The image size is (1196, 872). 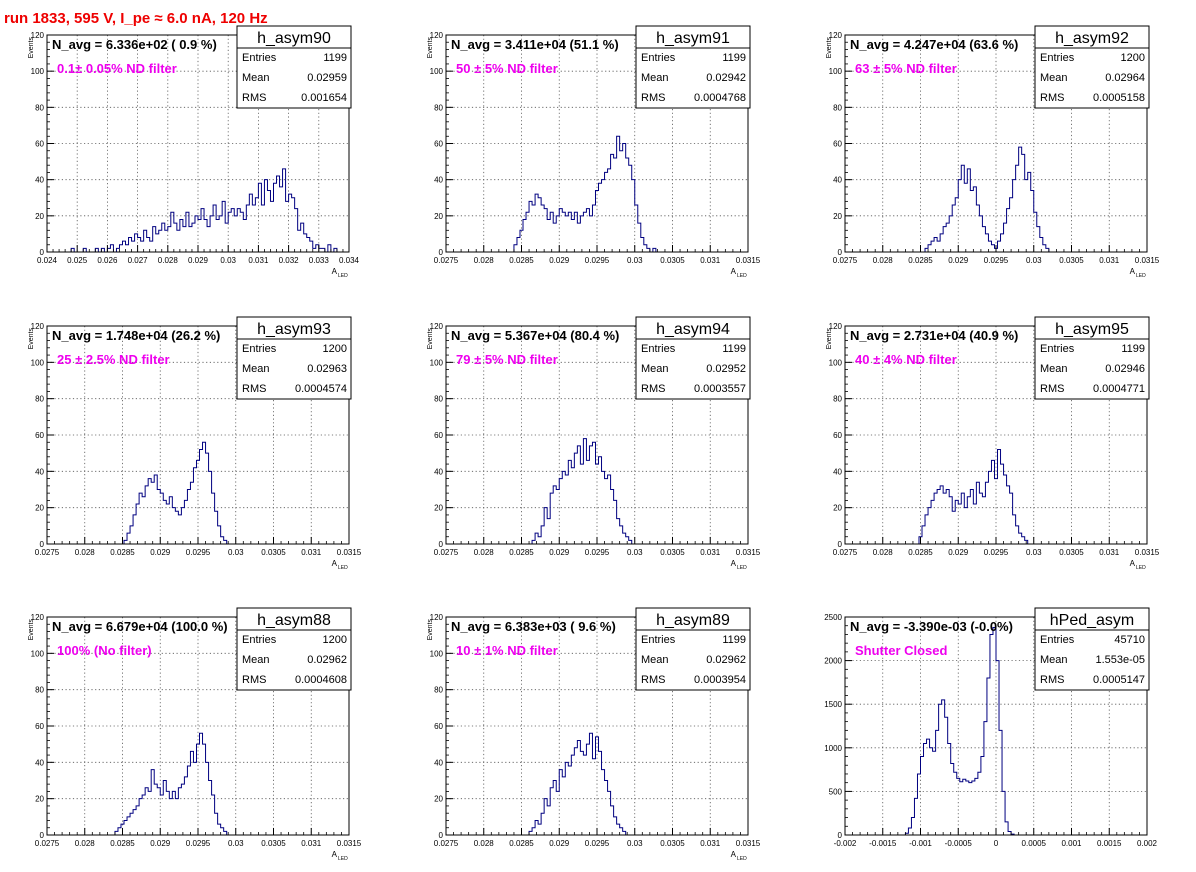 I want to click on y-tick-label: 80, so click(x=39, y=399).